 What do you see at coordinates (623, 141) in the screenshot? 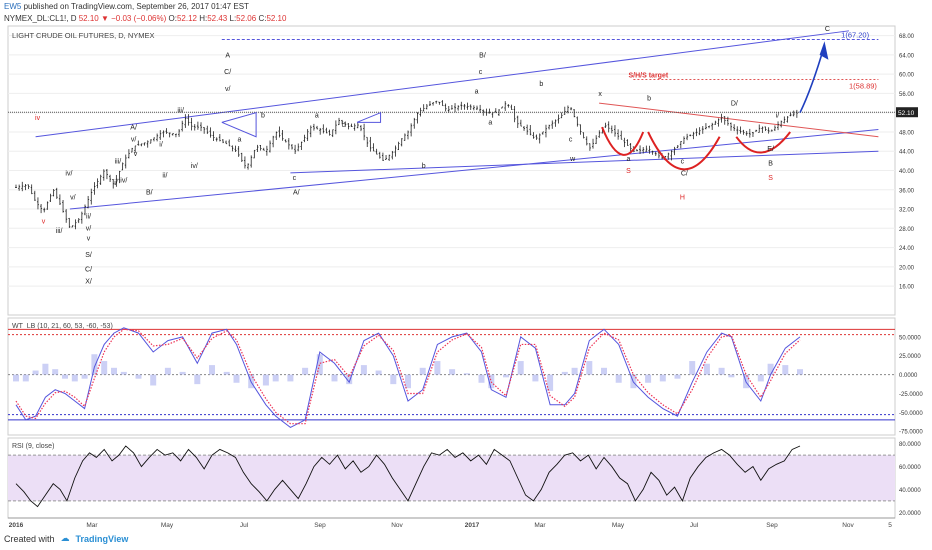
I see `left-shoulder-arc` at bounding box center [623, 141].